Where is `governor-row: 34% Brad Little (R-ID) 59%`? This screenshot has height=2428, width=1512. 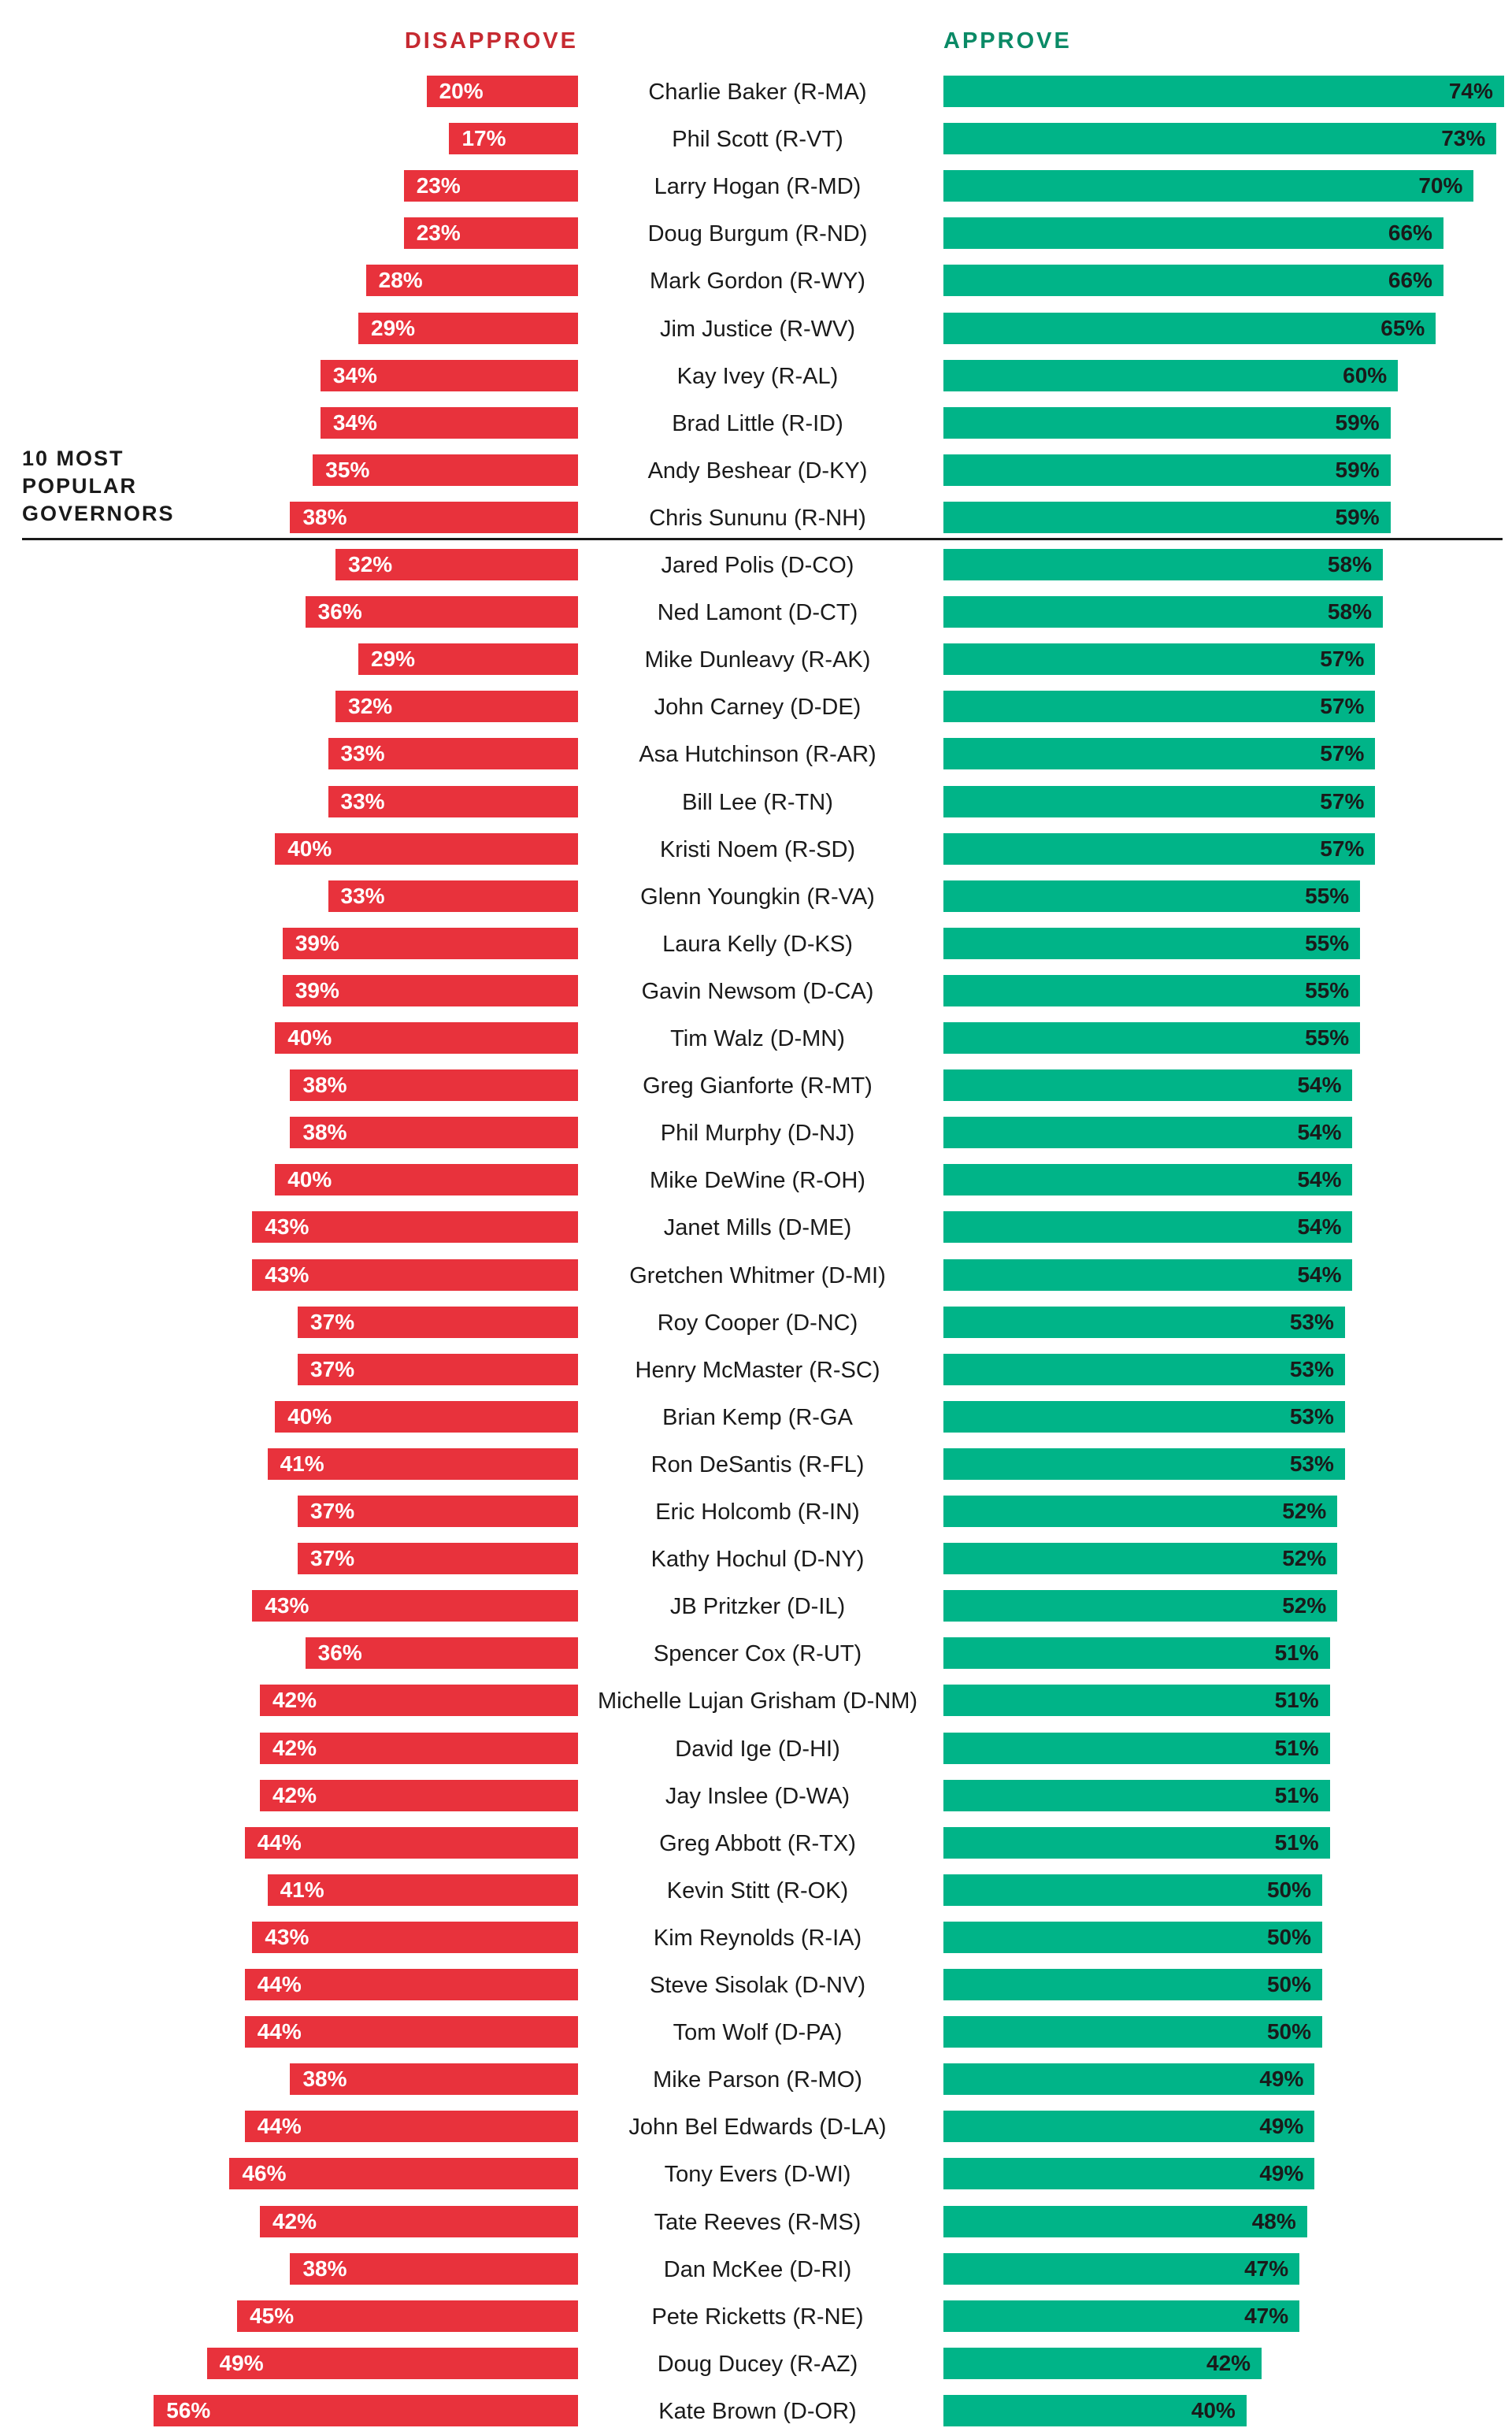
governor-row: 34% Brad Little (R-ID) 59% is located at coordinates (756, 422).